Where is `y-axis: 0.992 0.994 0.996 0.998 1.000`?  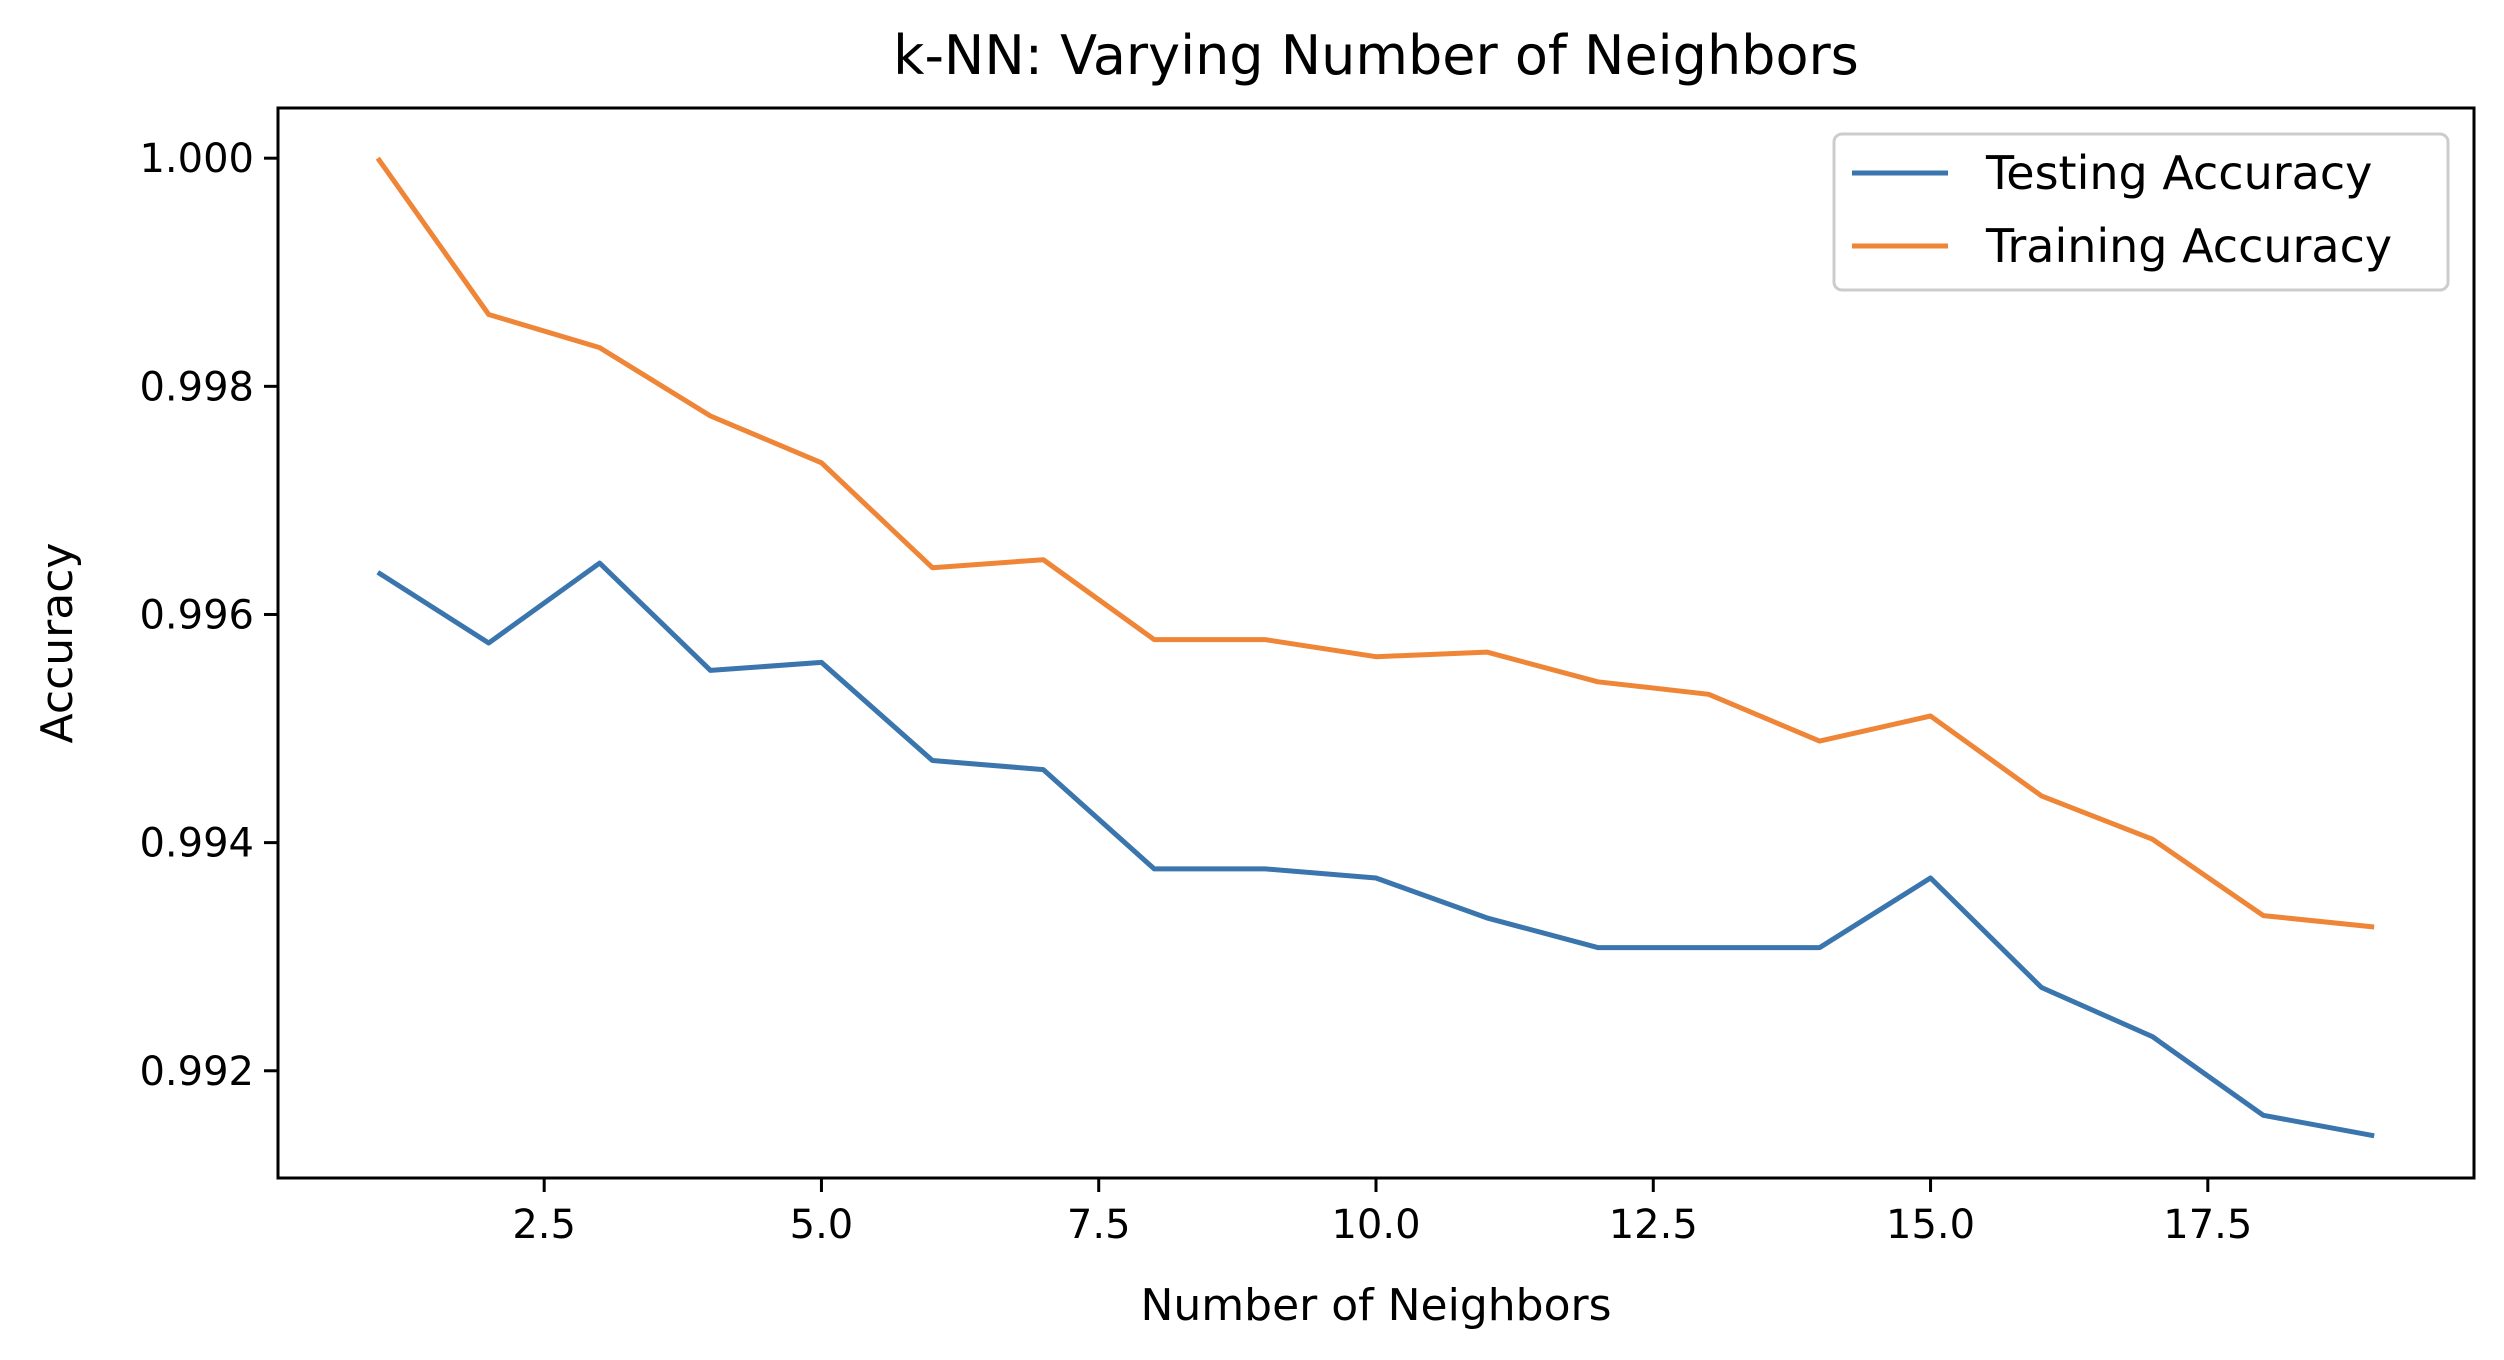 y-axis: 0.992 0.994 0.996 0.998 1.000 is located at coordinates (208, 615).